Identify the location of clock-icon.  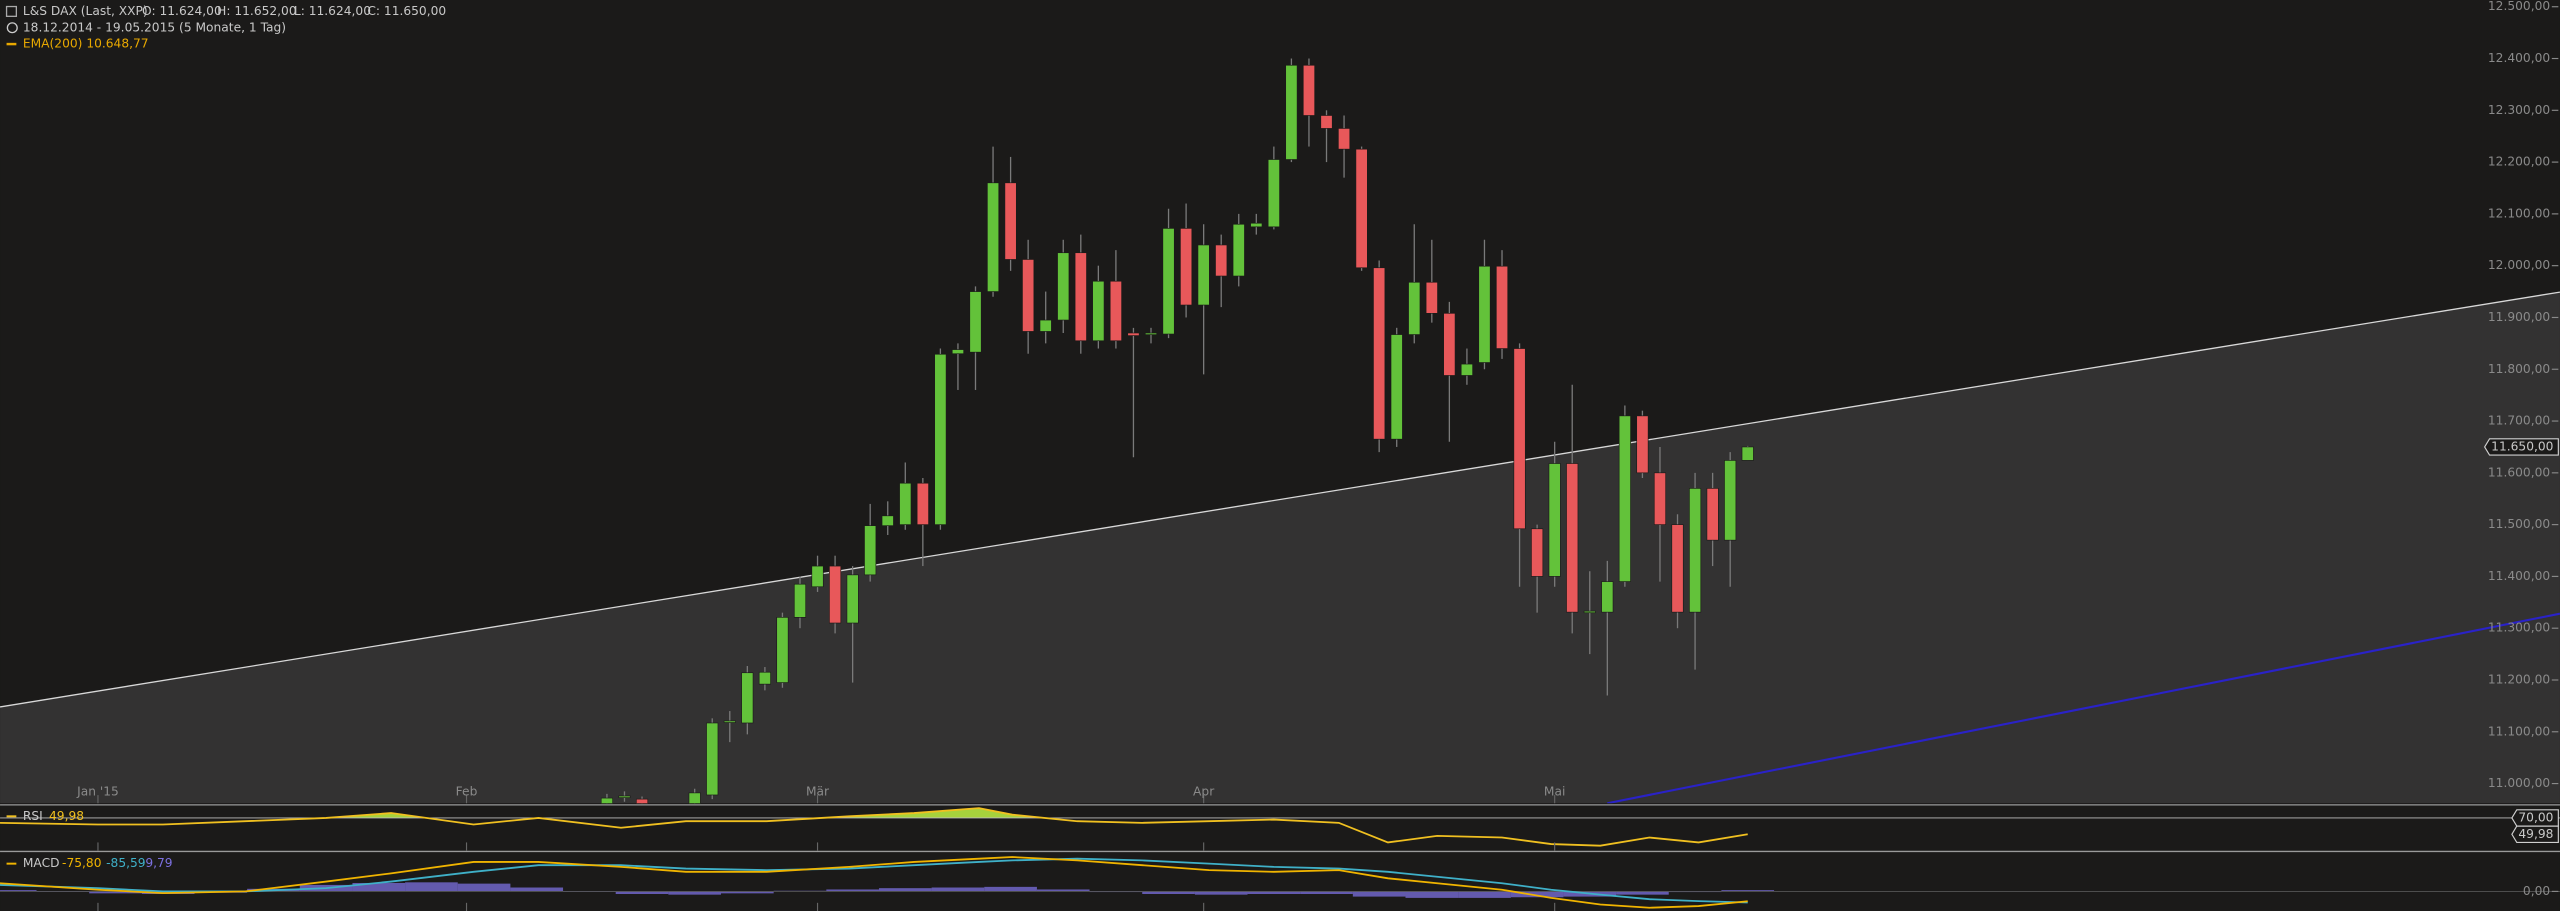
(12, 28).